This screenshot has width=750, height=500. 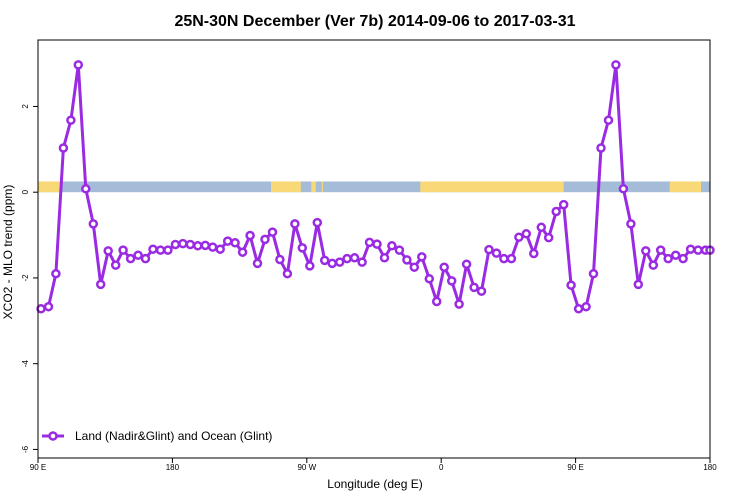 What do you see at coordinates (29, 278) in the screenshot?
I see `y-axis: -6 -4 -2 0 2` at bounding box center [29, 278].